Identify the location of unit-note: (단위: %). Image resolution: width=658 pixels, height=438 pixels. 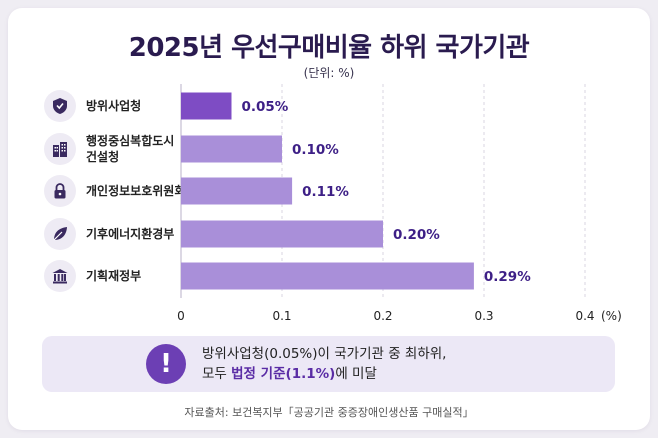
(329, 73).